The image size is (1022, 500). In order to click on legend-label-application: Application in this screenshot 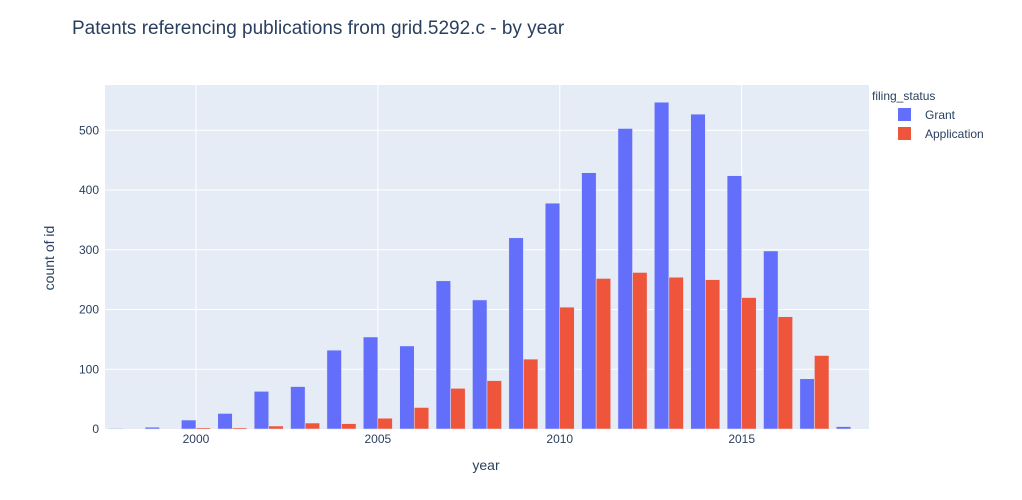, I will do `click(954, 134)`.